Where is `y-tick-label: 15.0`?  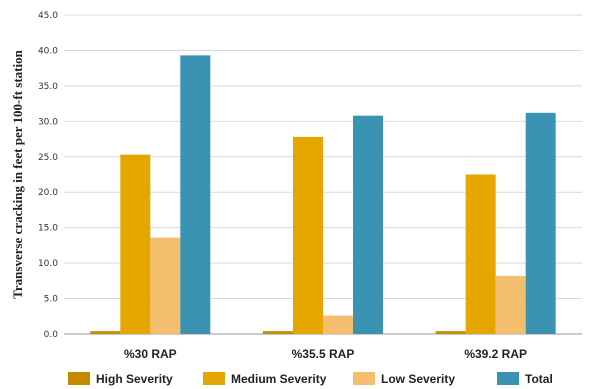
y-tick-label: 15.0 is located at coordinates (48, 229).